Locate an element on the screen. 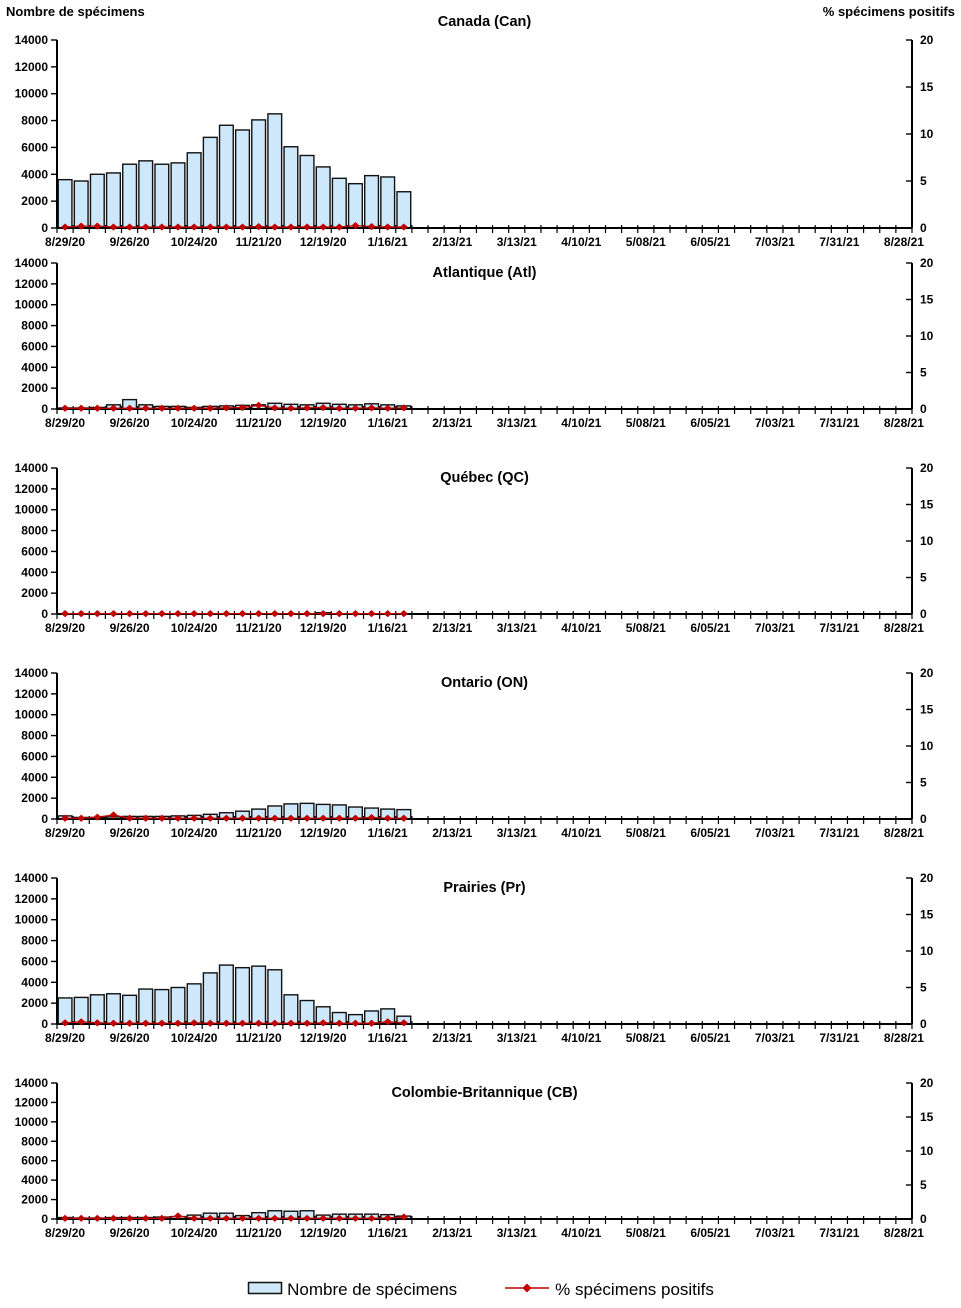 The image size is (961, 1308). svg-text: 5 is located at coordinates (923, 373).